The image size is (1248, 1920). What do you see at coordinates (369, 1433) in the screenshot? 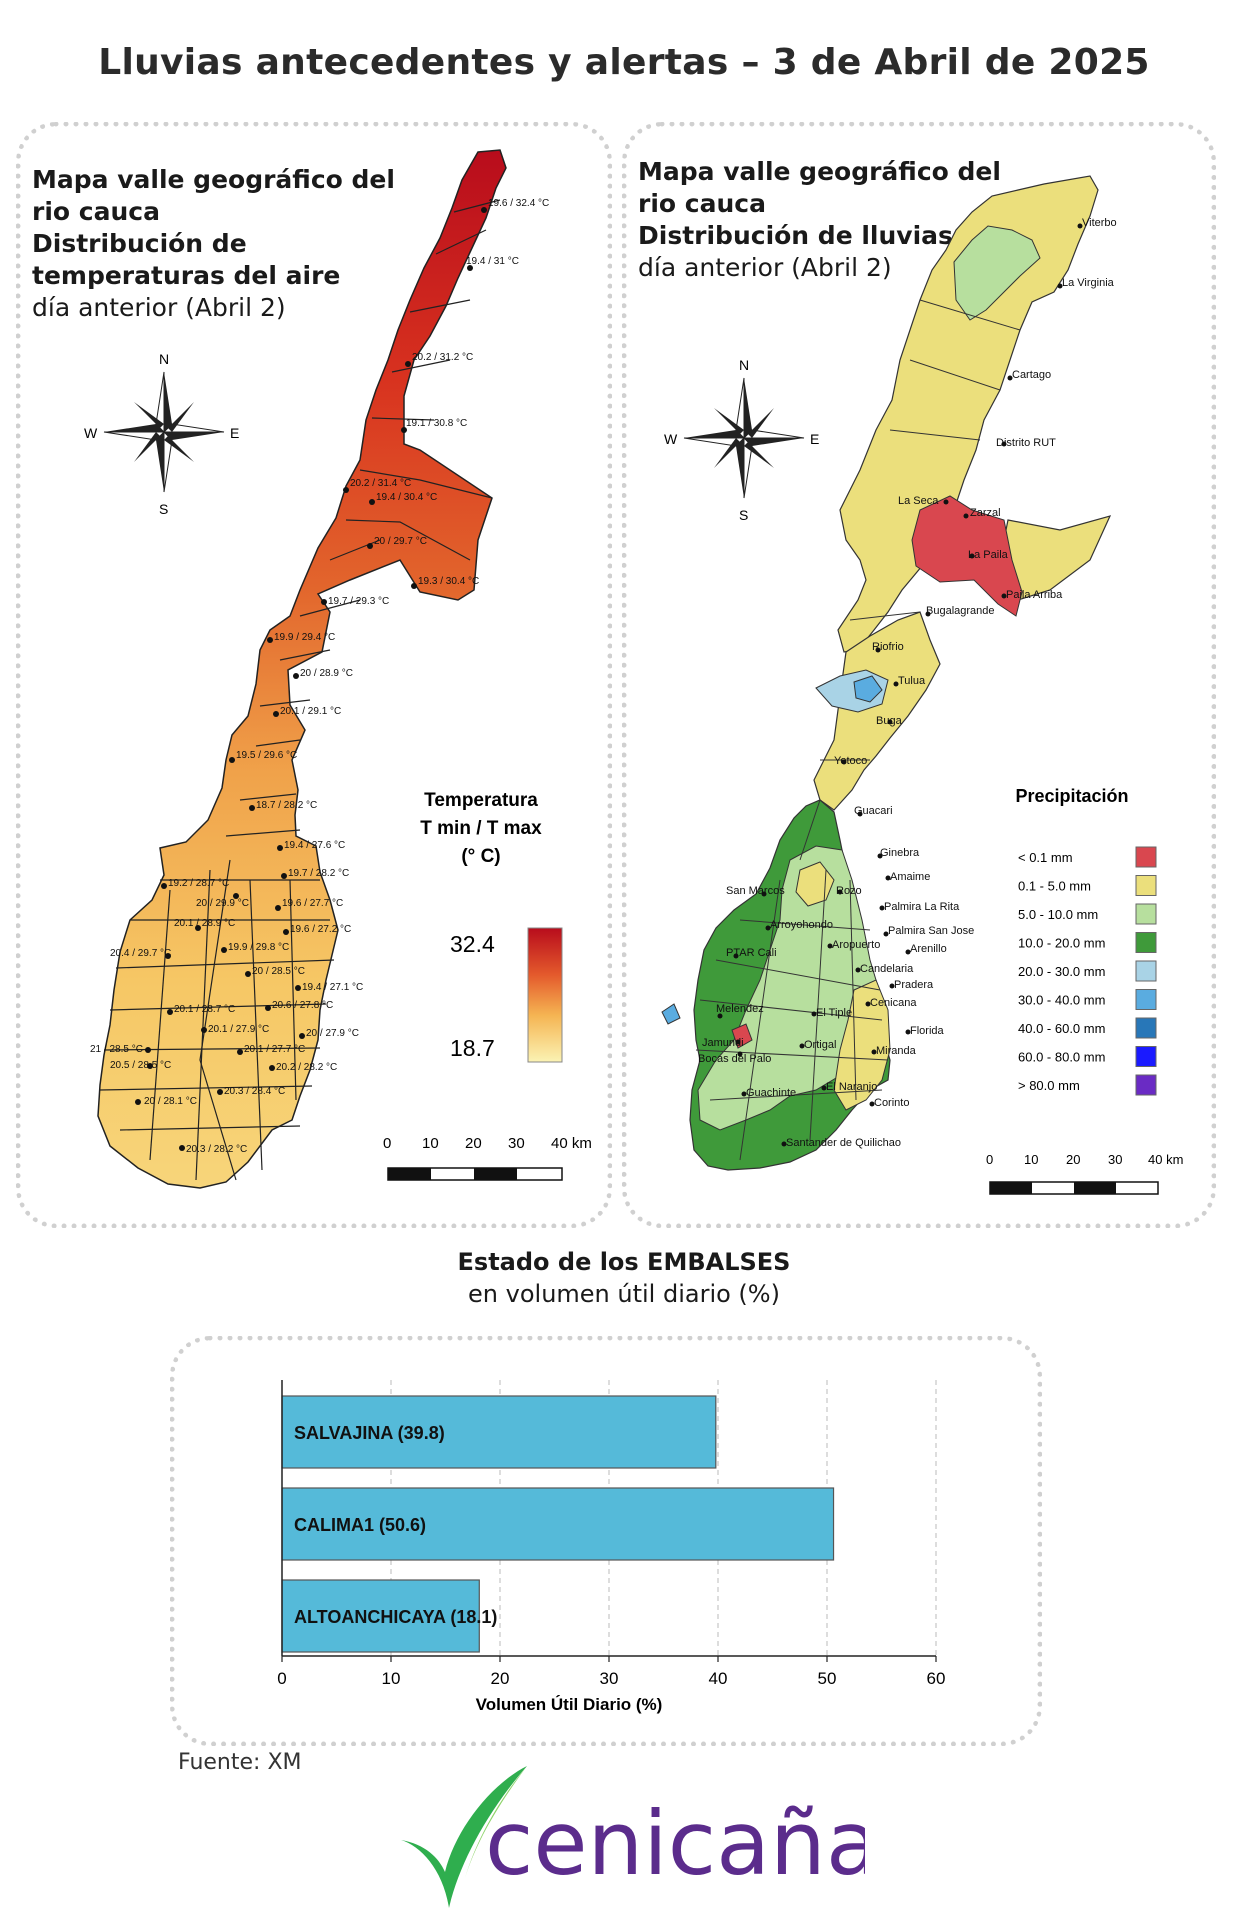
I see `bar-label: SALVAJINA (39.8)` at bounding box center [369, 1433].